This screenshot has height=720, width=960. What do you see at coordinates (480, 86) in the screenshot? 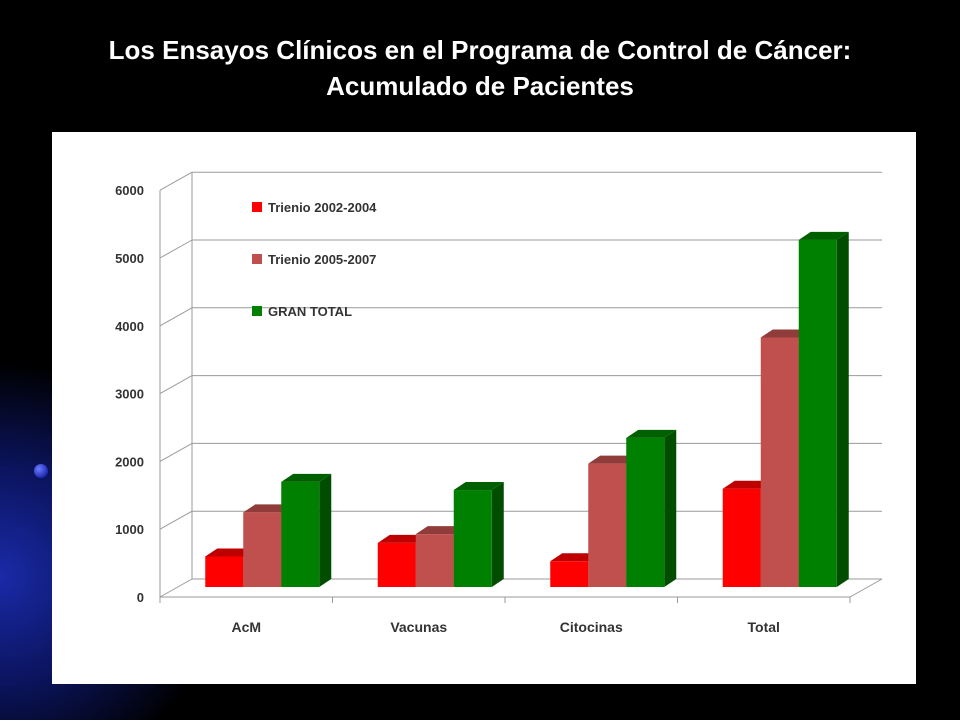
I see `title-line-2: Acumulado de Pacientes` at bounding box center [480, 86].